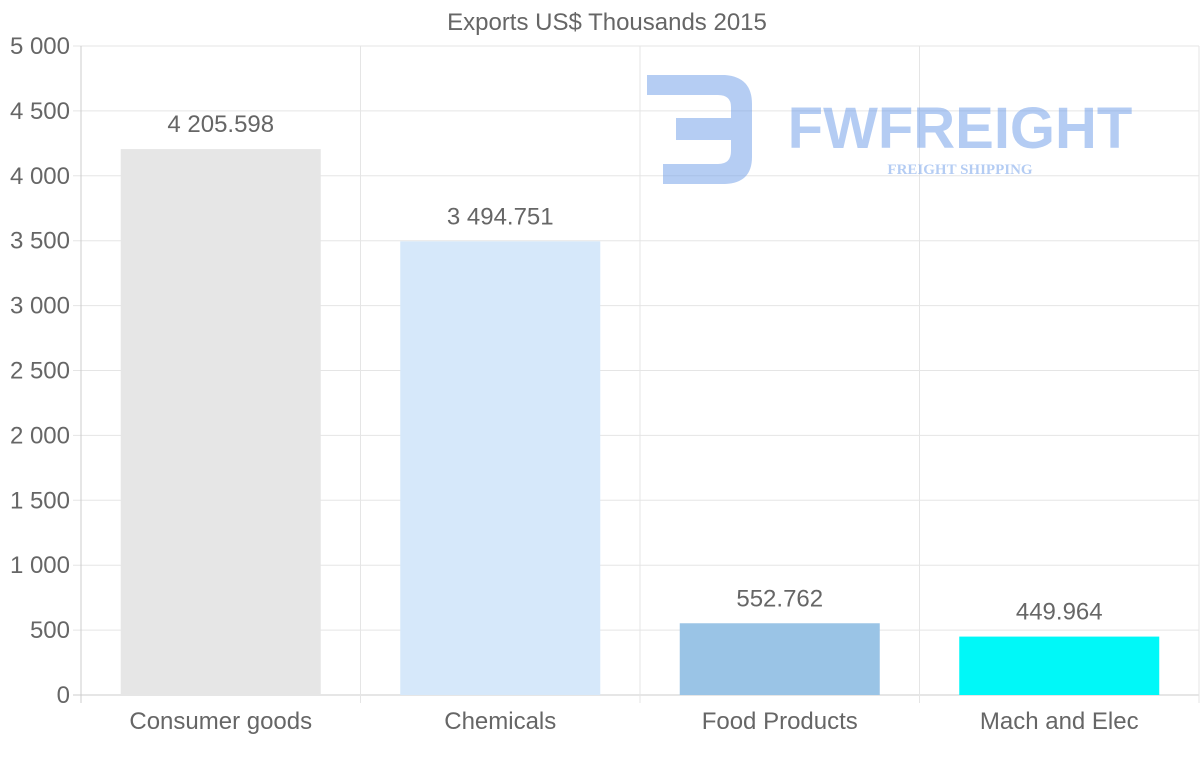 The height and width of the screenshot is (768, 1200). What do you see at coordinates (220, 124) in the screenshot?
I see `bar-value-label: 4 205.598` at bounding box center [220, 124].